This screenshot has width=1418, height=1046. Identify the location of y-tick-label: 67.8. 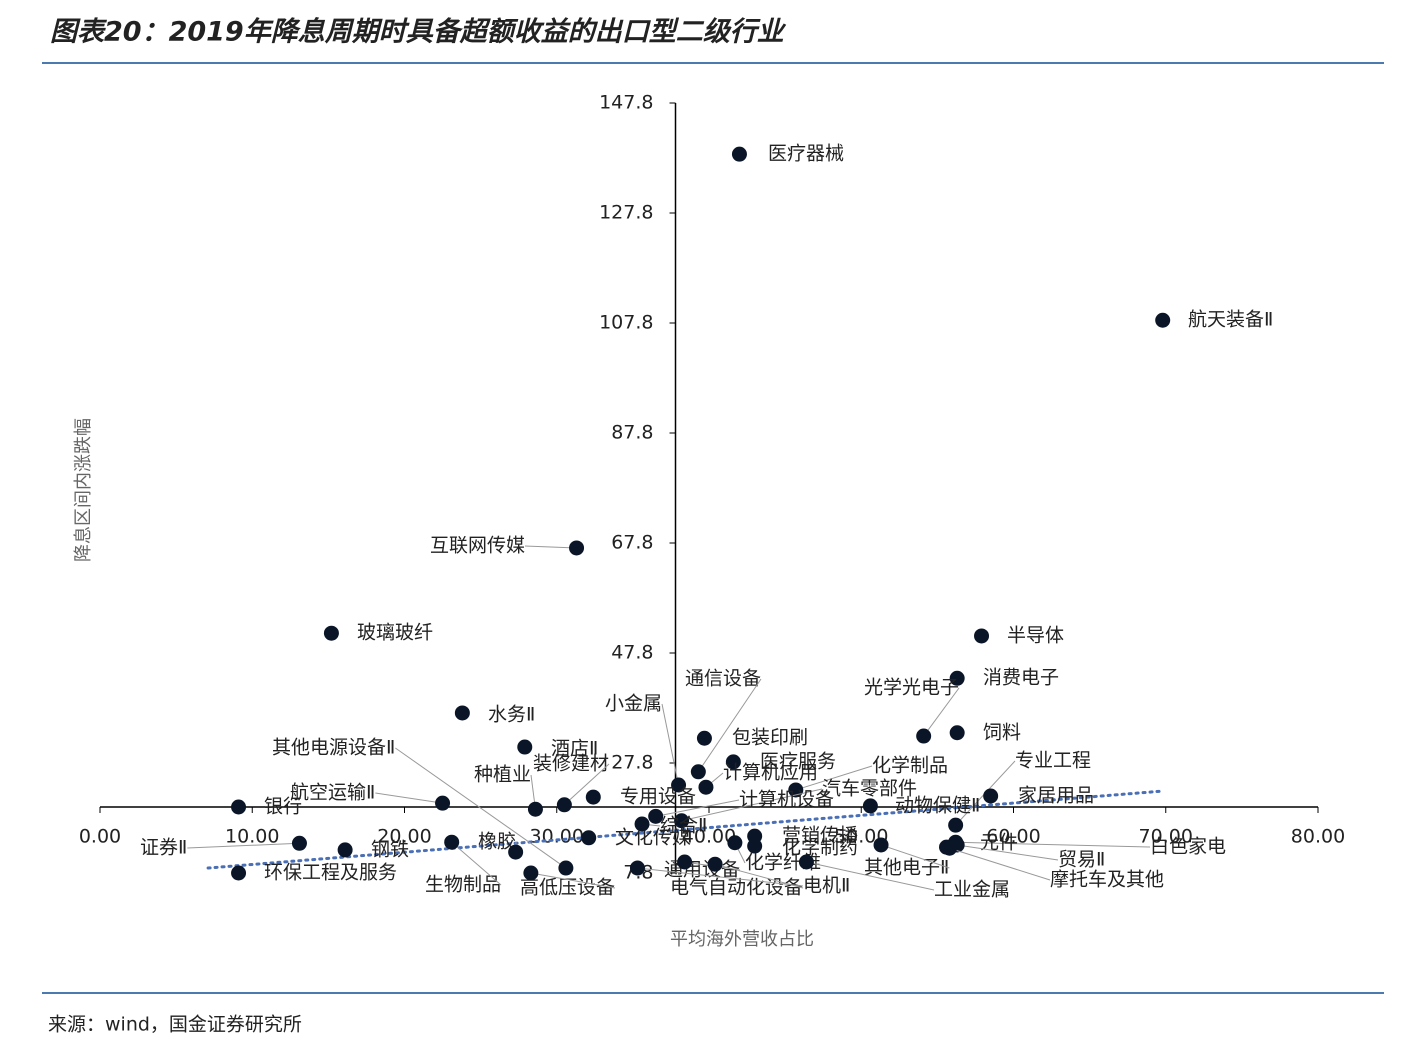
(632, 543).